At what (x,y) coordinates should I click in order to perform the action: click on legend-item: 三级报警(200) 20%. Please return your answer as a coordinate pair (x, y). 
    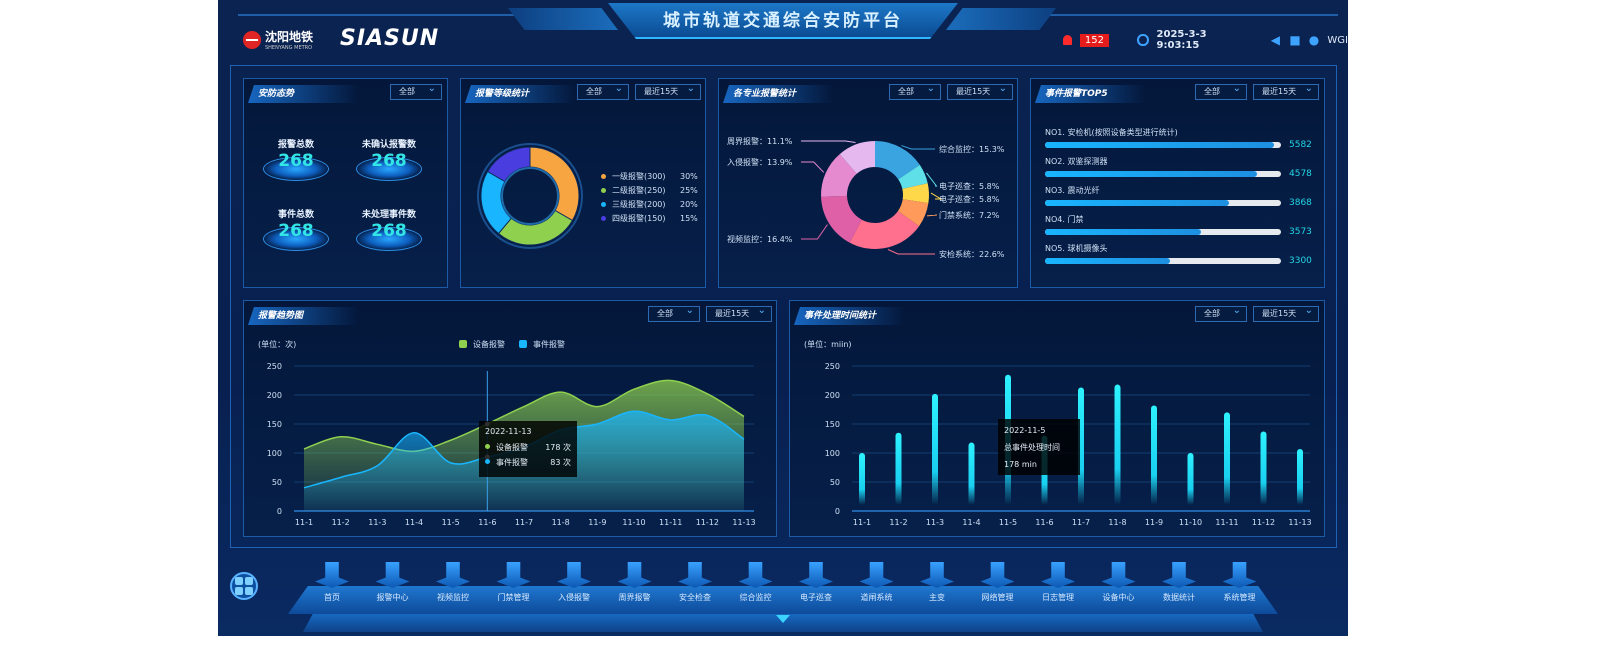
    Looking at the image, I should click on (649, 204).